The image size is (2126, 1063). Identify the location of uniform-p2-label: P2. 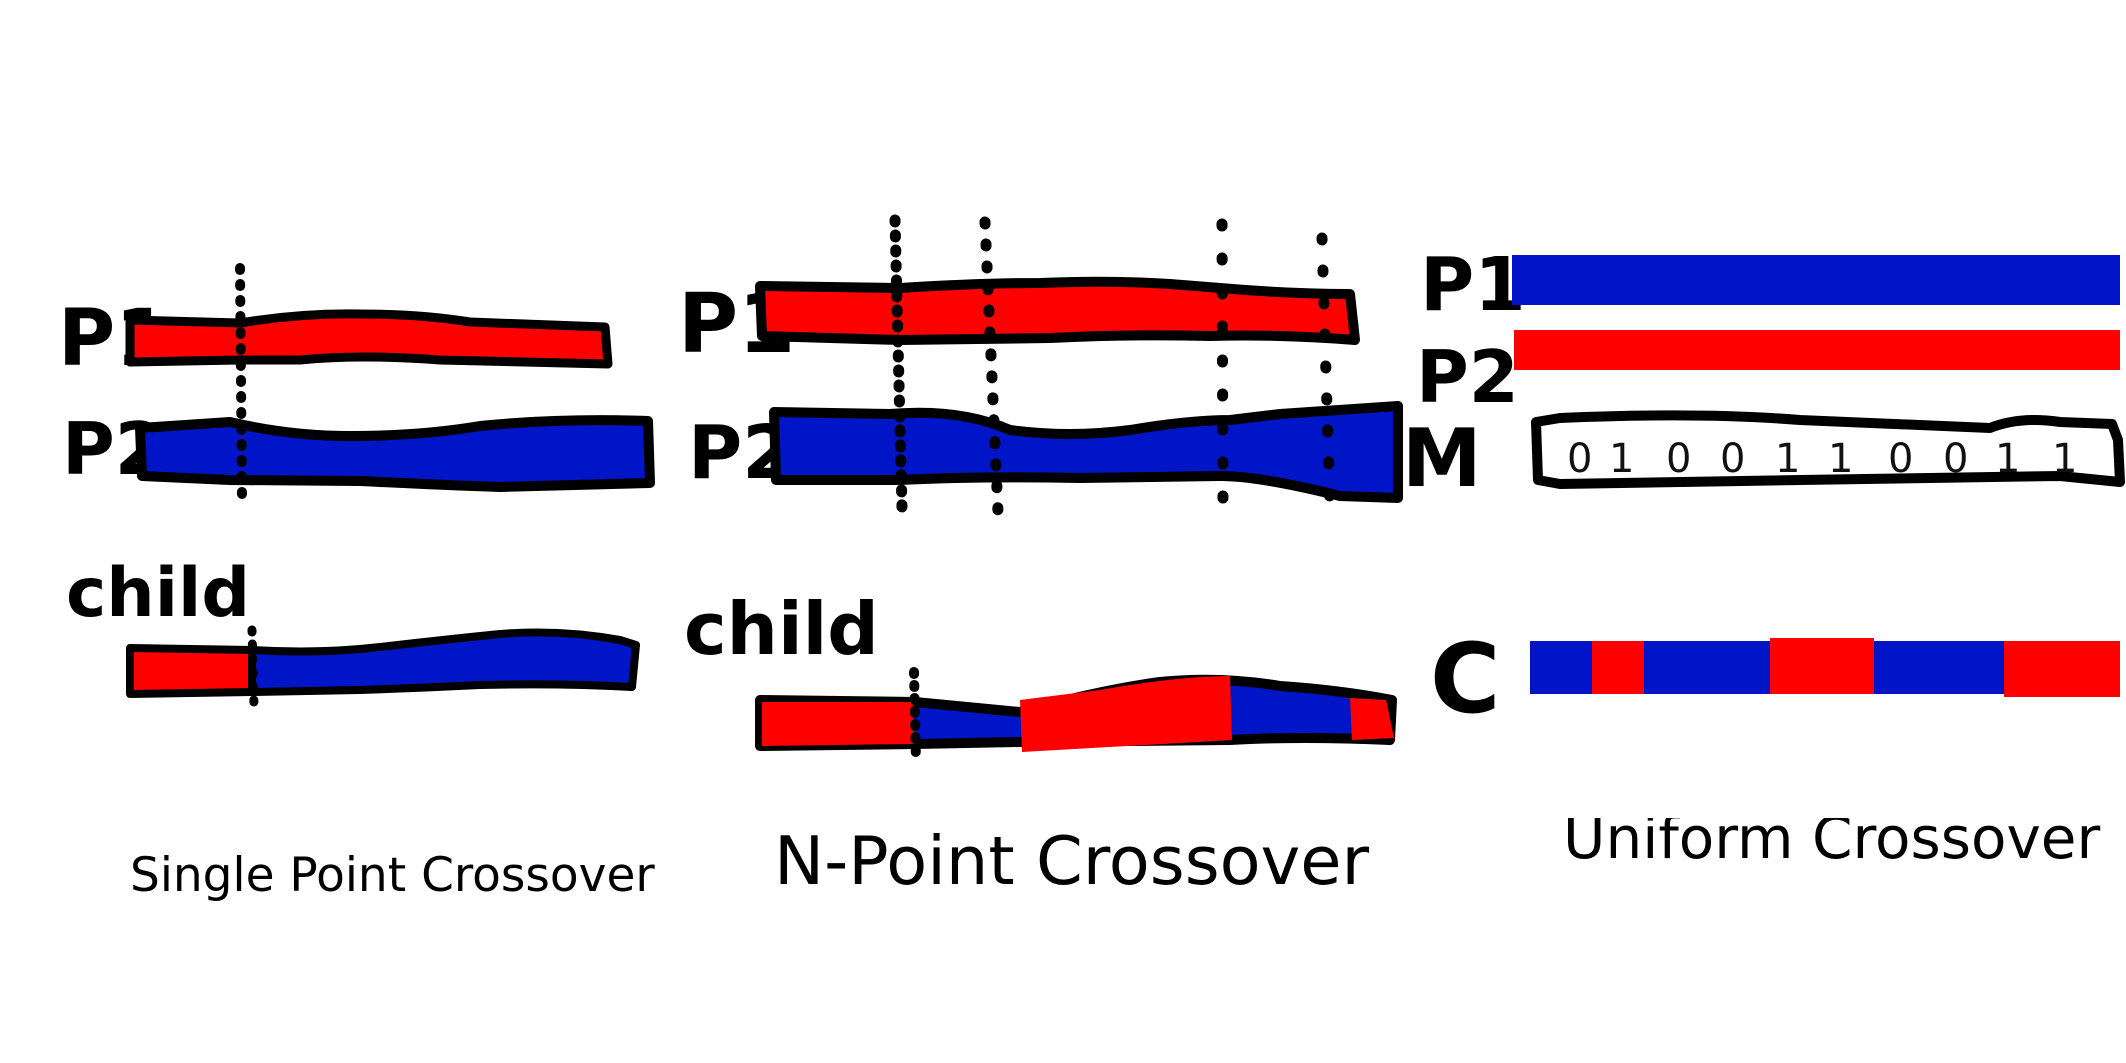
(1467, 377).